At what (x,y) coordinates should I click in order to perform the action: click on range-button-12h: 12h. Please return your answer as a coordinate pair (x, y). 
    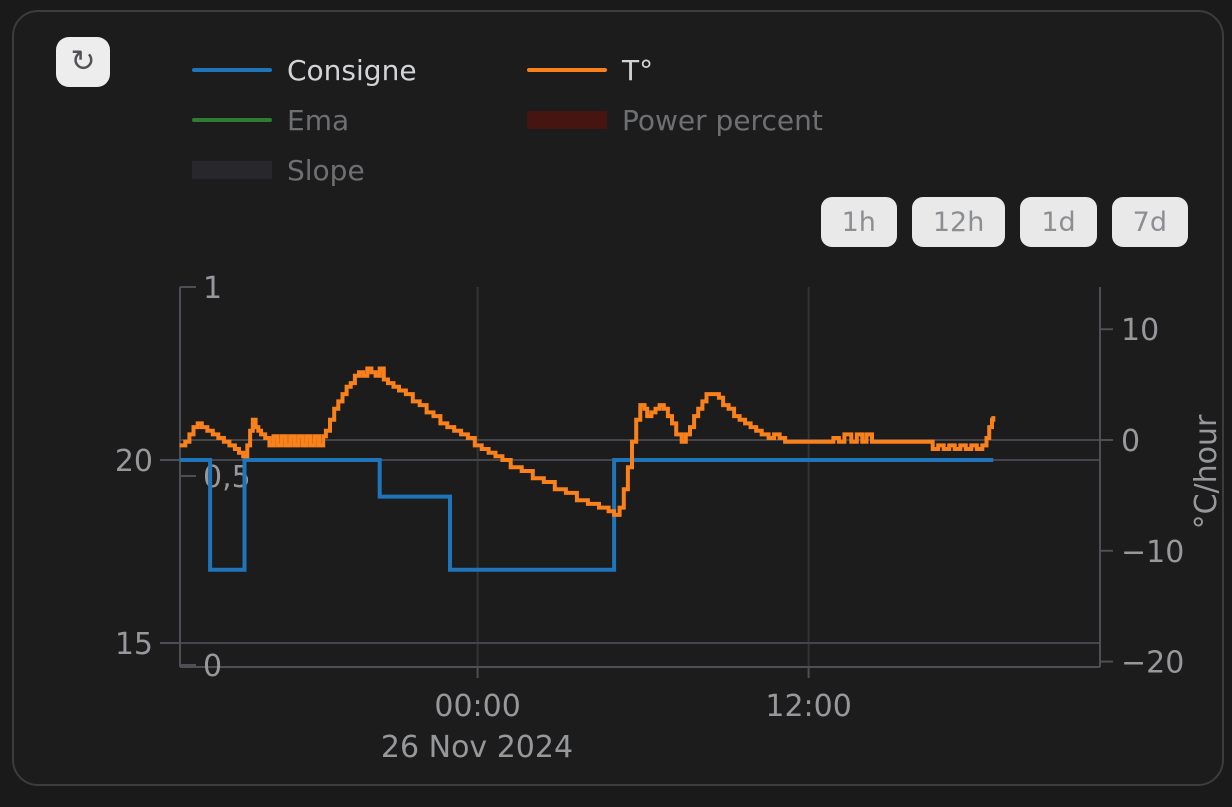
    Looking at the image, I should click on (958, 222).